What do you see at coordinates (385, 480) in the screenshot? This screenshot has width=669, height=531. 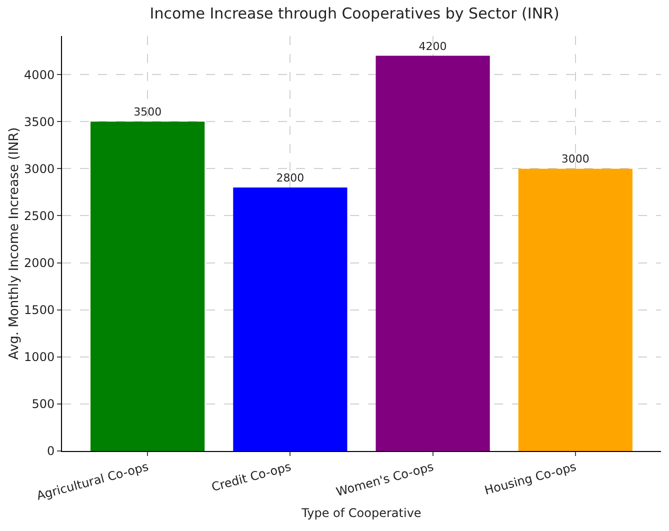 I see `x-tick-label: Women's Co-ops` at bounding box center [385, 480].